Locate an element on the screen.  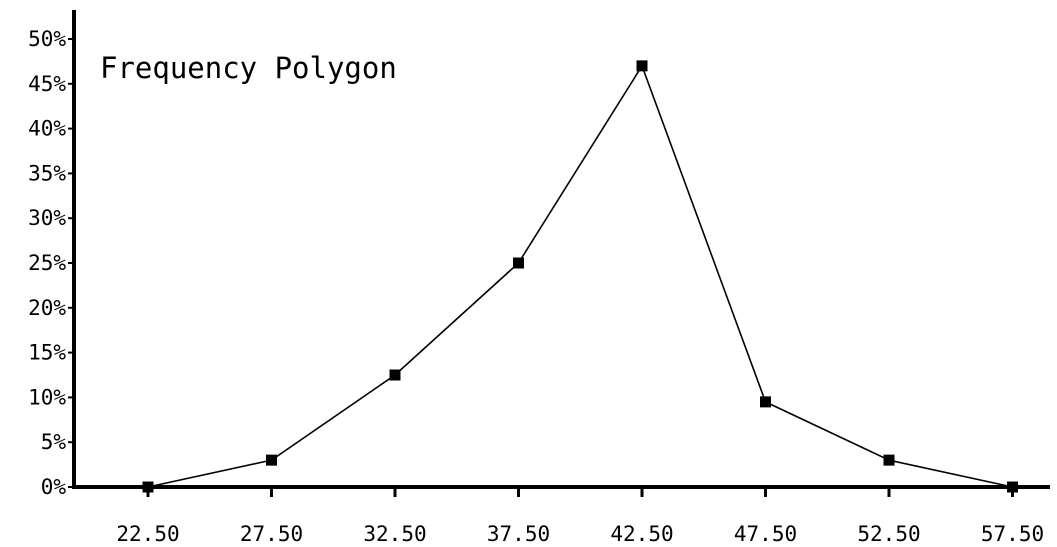
x-axis-ticks: 22.50 27.50 32.50 37.50 42.50 47.50 52.50 57.50 is located at coordinates (580, 516).